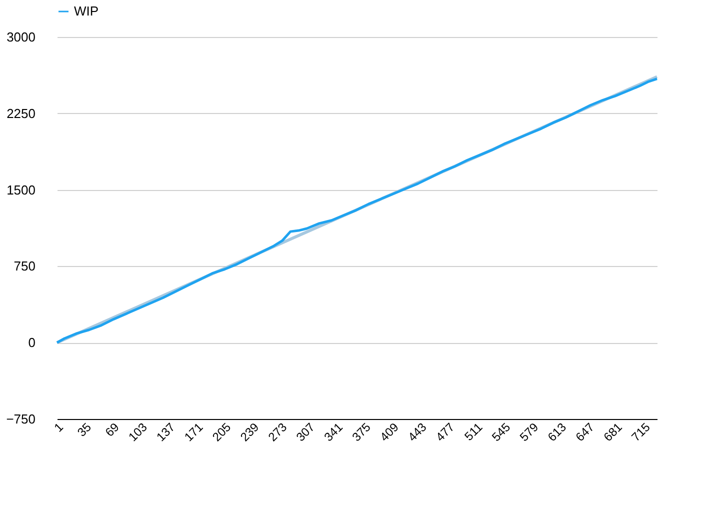 The height and width of the screenshot is (510, 710). What do you see at coordinates (21, 37) in the screenshot?
I see `y-tick-label: 3000` at bounding box center [21, 37].